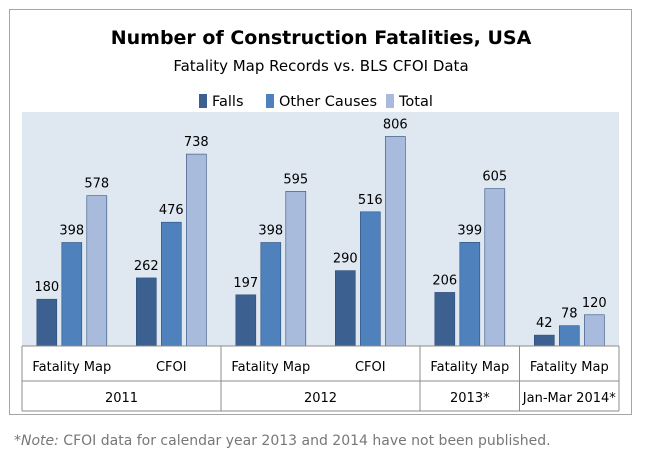 This screenshot has width=651, height=459. I want to click on legend-item-falls: Falls, so click(221, 102).